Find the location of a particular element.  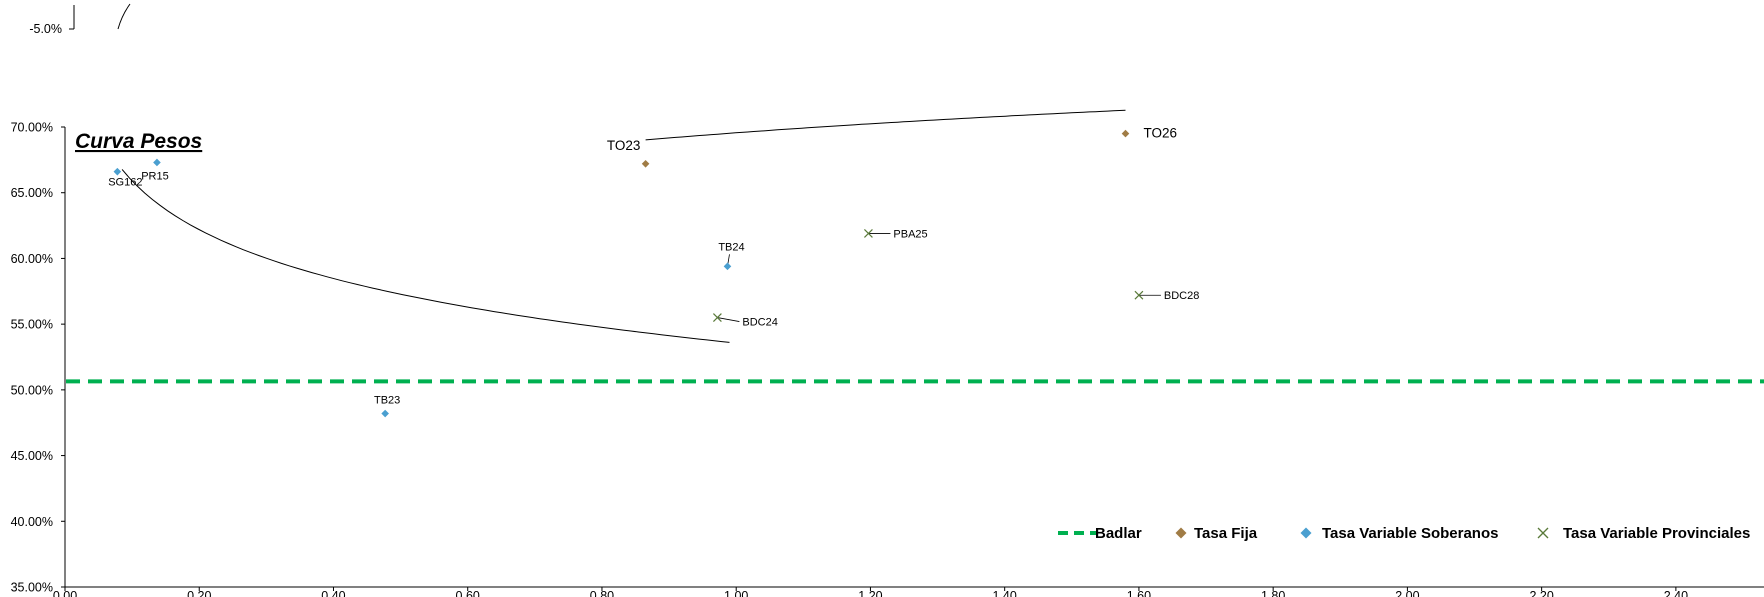

chart-title: Curva Pesos is located at coordinates (138, 141).